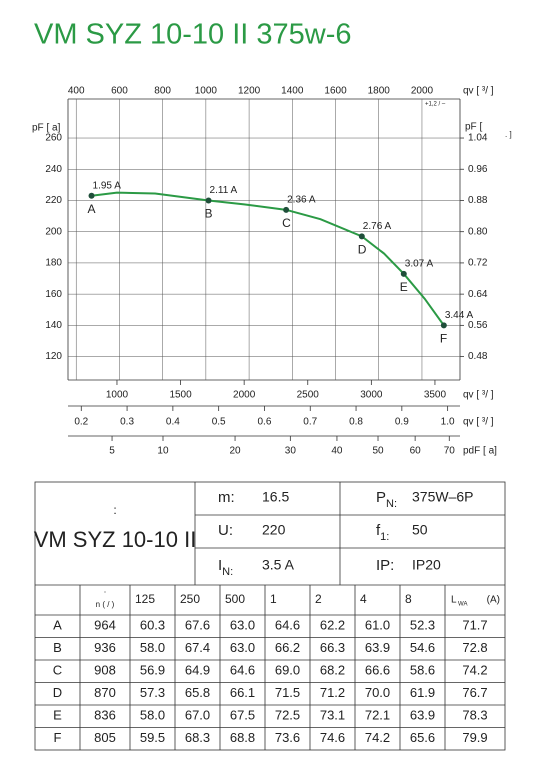 The height and width of the screenshot is (780, 539). What do you see at coordinates (81, 422) in the screenshot?
I see `x-tick-label: 0.2` at bounding box center [81, 422].